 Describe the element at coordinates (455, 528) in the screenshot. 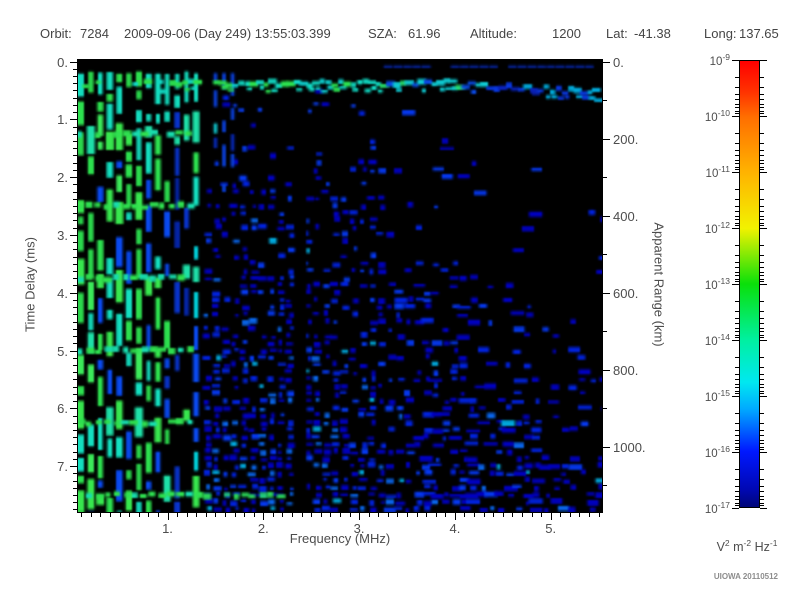

I see `x-tick-label: 4.` at that location.